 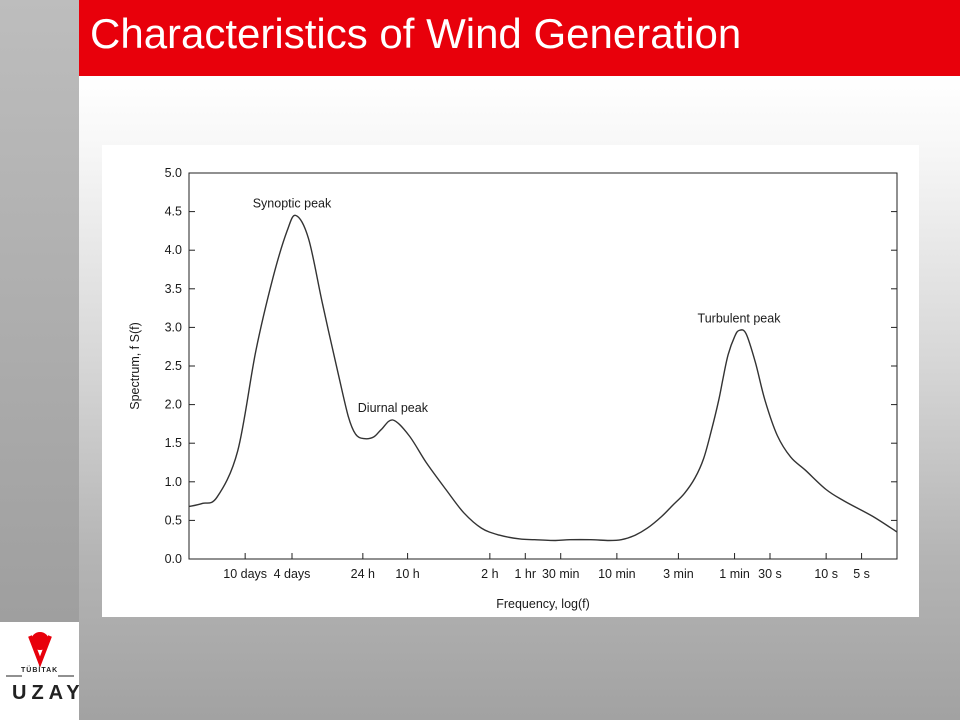 What do you see at coordinates (861, 574) in the screenshot?
I see `x-tick-label: 5 s` at bounding box center [861, 574].